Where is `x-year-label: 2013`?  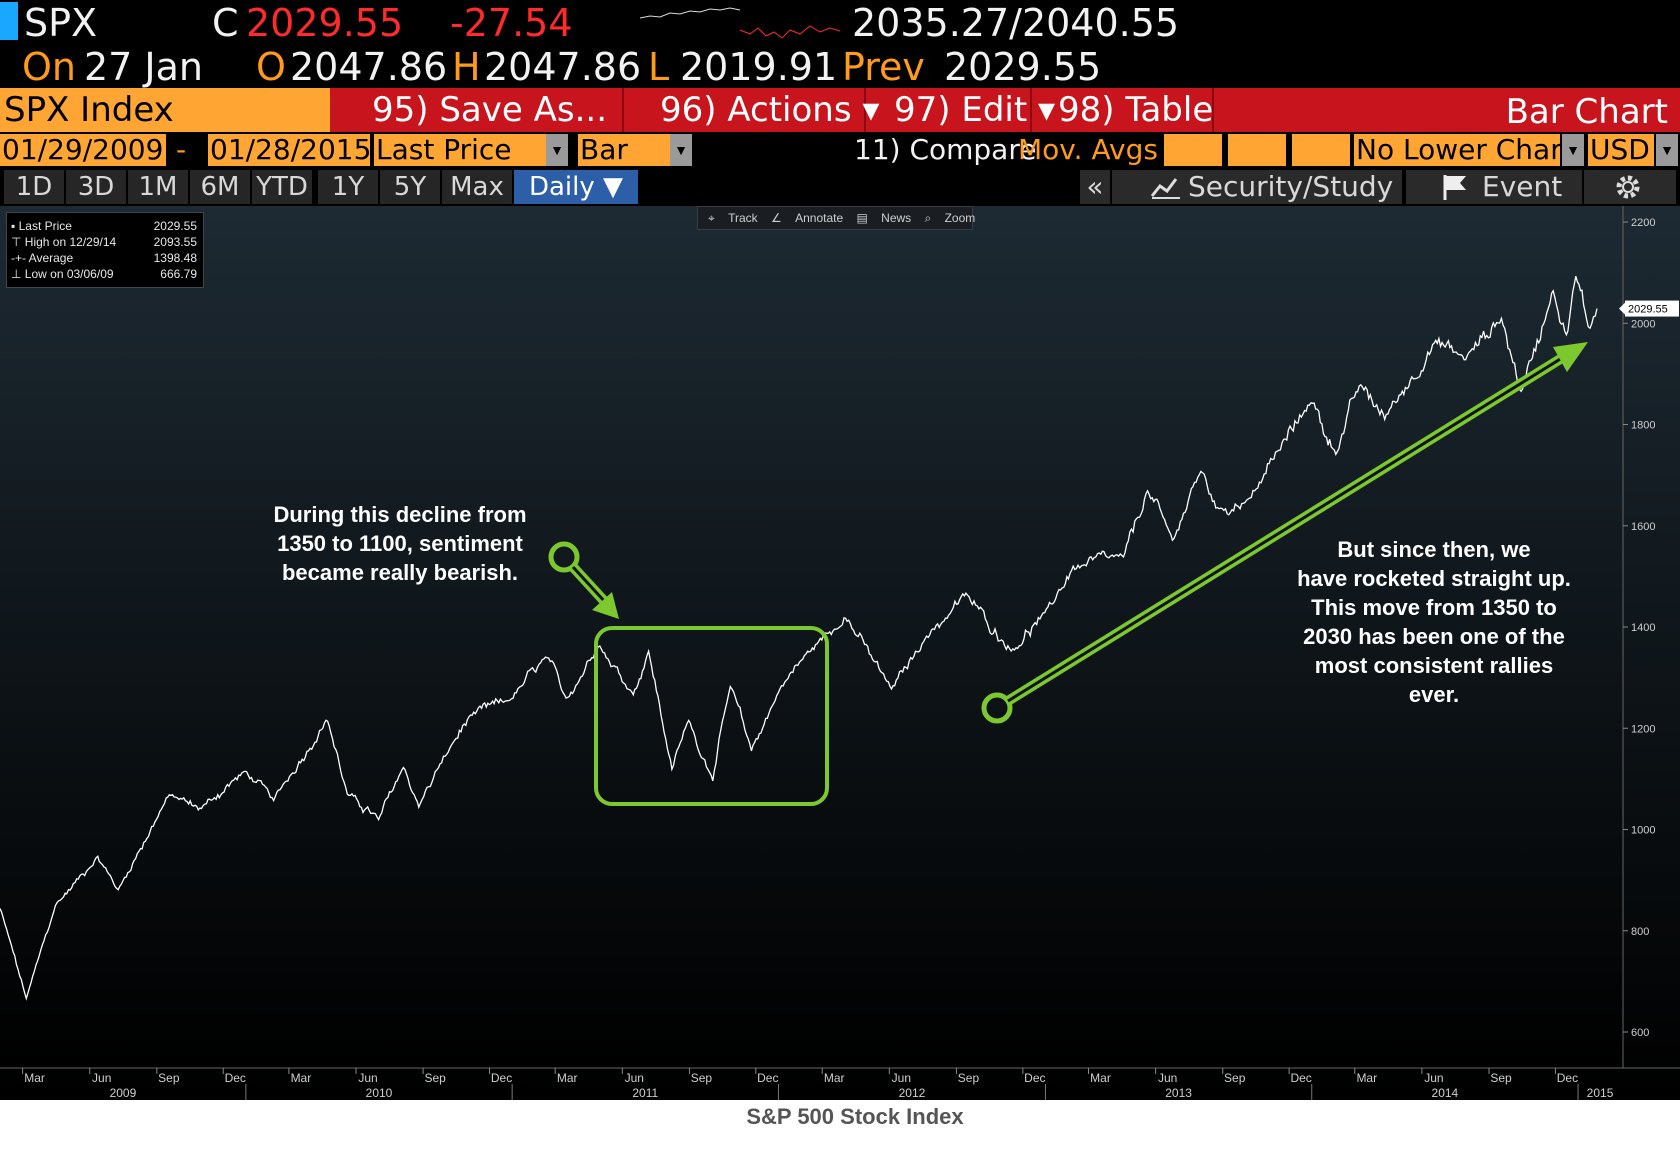
x-year-label: 2013 is located at coordinates (1178, 1093).